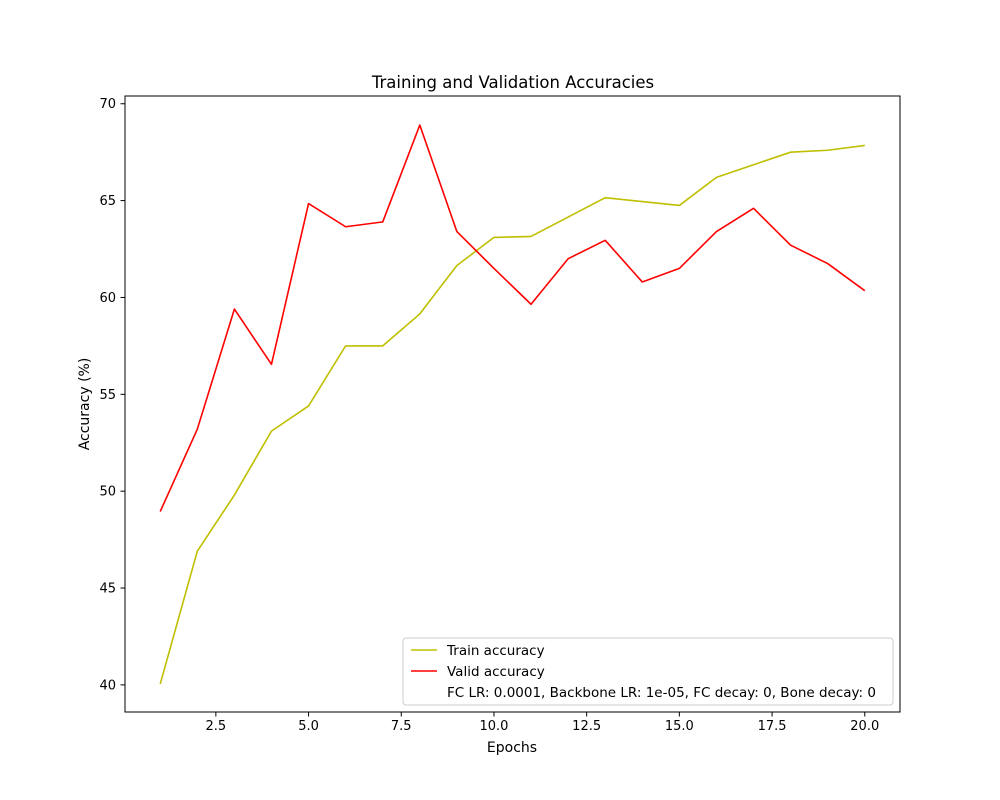 The image size is (1000, 800). Describe the element at coordinates (107, 685) in the screenshot. I see `y-tick-label: 40` at that location.